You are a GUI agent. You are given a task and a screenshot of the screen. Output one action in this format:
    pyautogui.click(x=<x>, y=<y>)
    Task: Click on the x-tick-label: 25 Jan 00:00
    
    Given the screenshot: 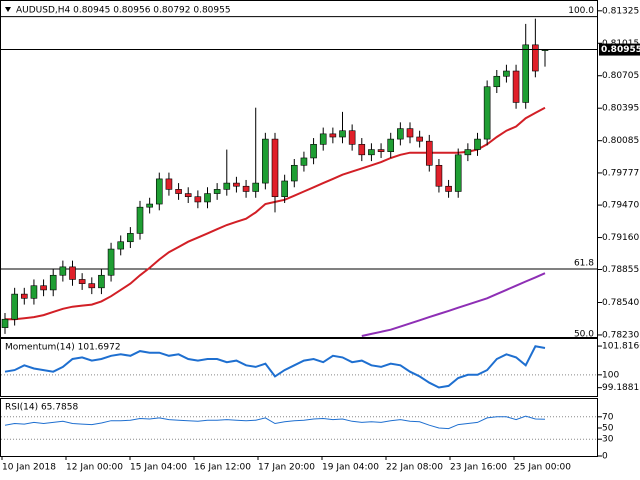 What is the action you would take?
    pyautogui.click(x=542, y=468)
    